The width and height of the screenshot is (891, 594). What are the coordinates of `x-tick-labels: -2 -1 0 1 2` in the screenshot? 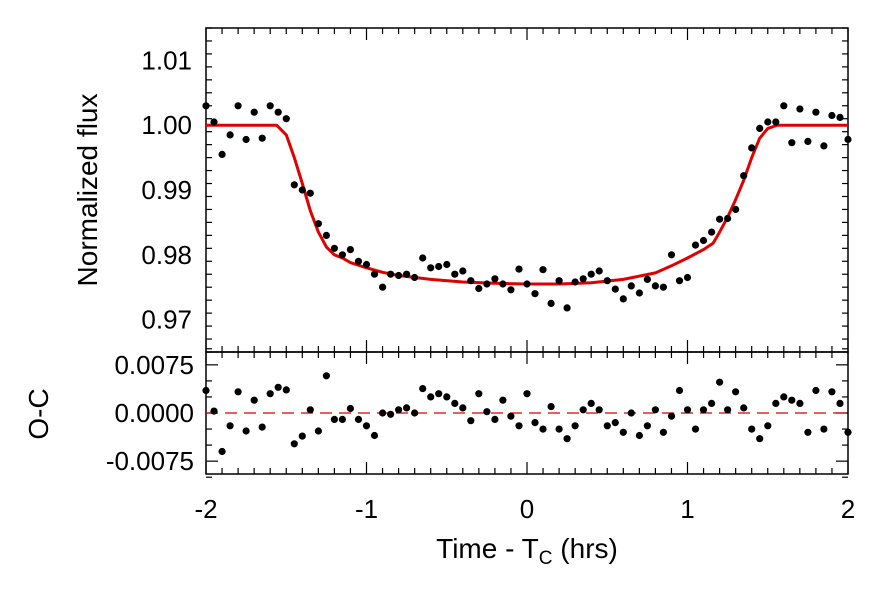 It's located at (524, 509).